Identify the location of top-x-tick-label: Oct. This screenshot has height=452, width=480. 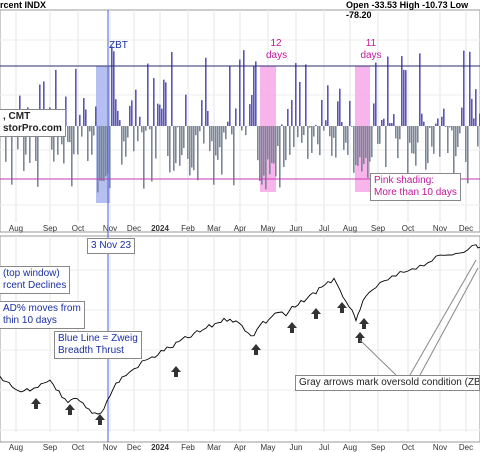
(78, 228).